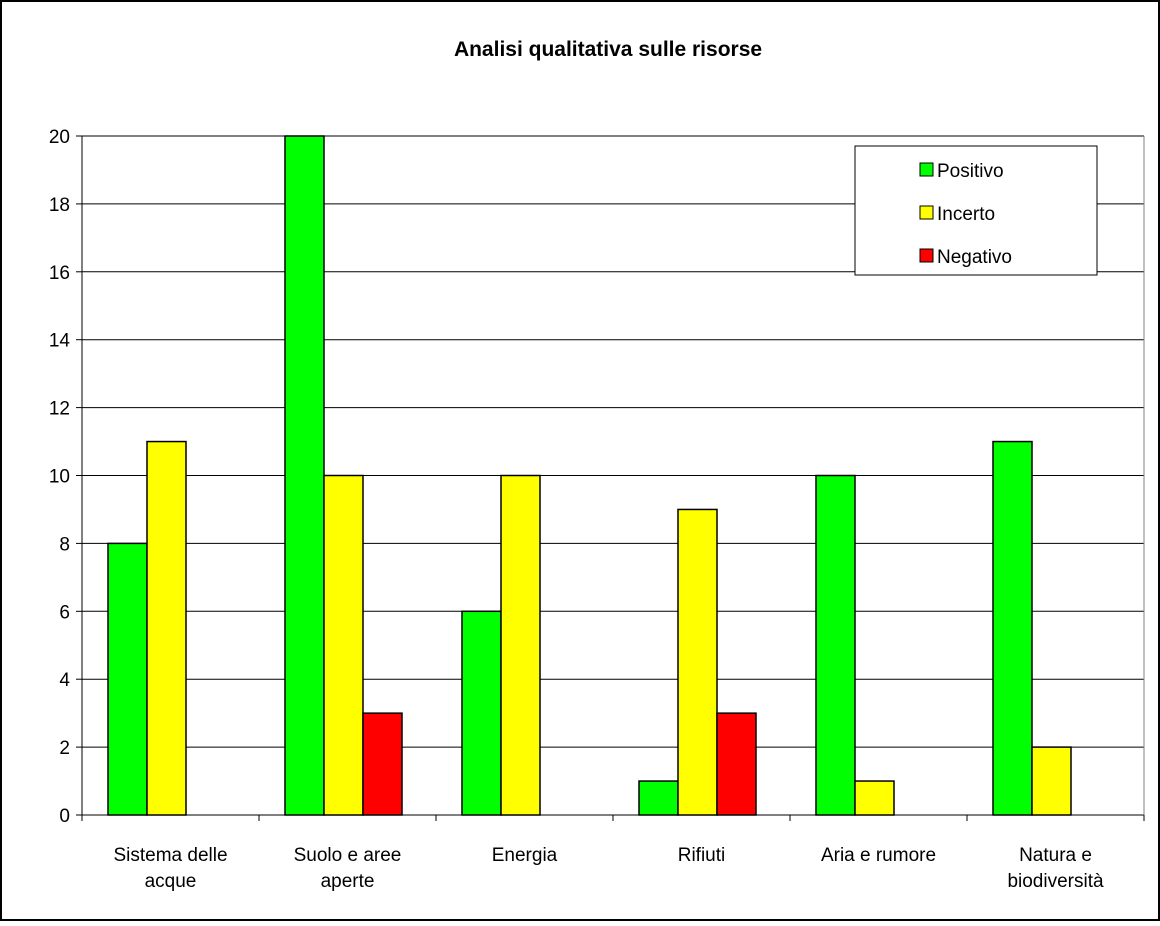 The height and width of the screenshot is (926, 1160). I want to click on category-label: Sistema delle acque, so click(170, 868).